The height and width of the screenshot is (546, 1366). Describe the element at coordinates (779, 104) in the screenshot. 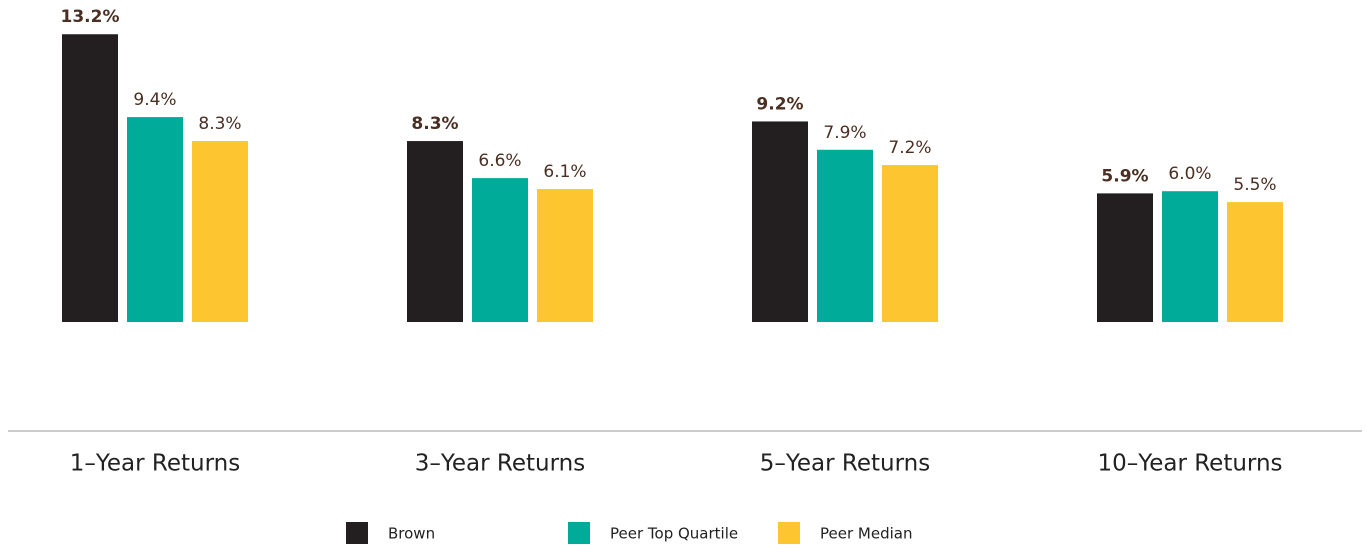

I see `value-label: 9.2%` at that location.